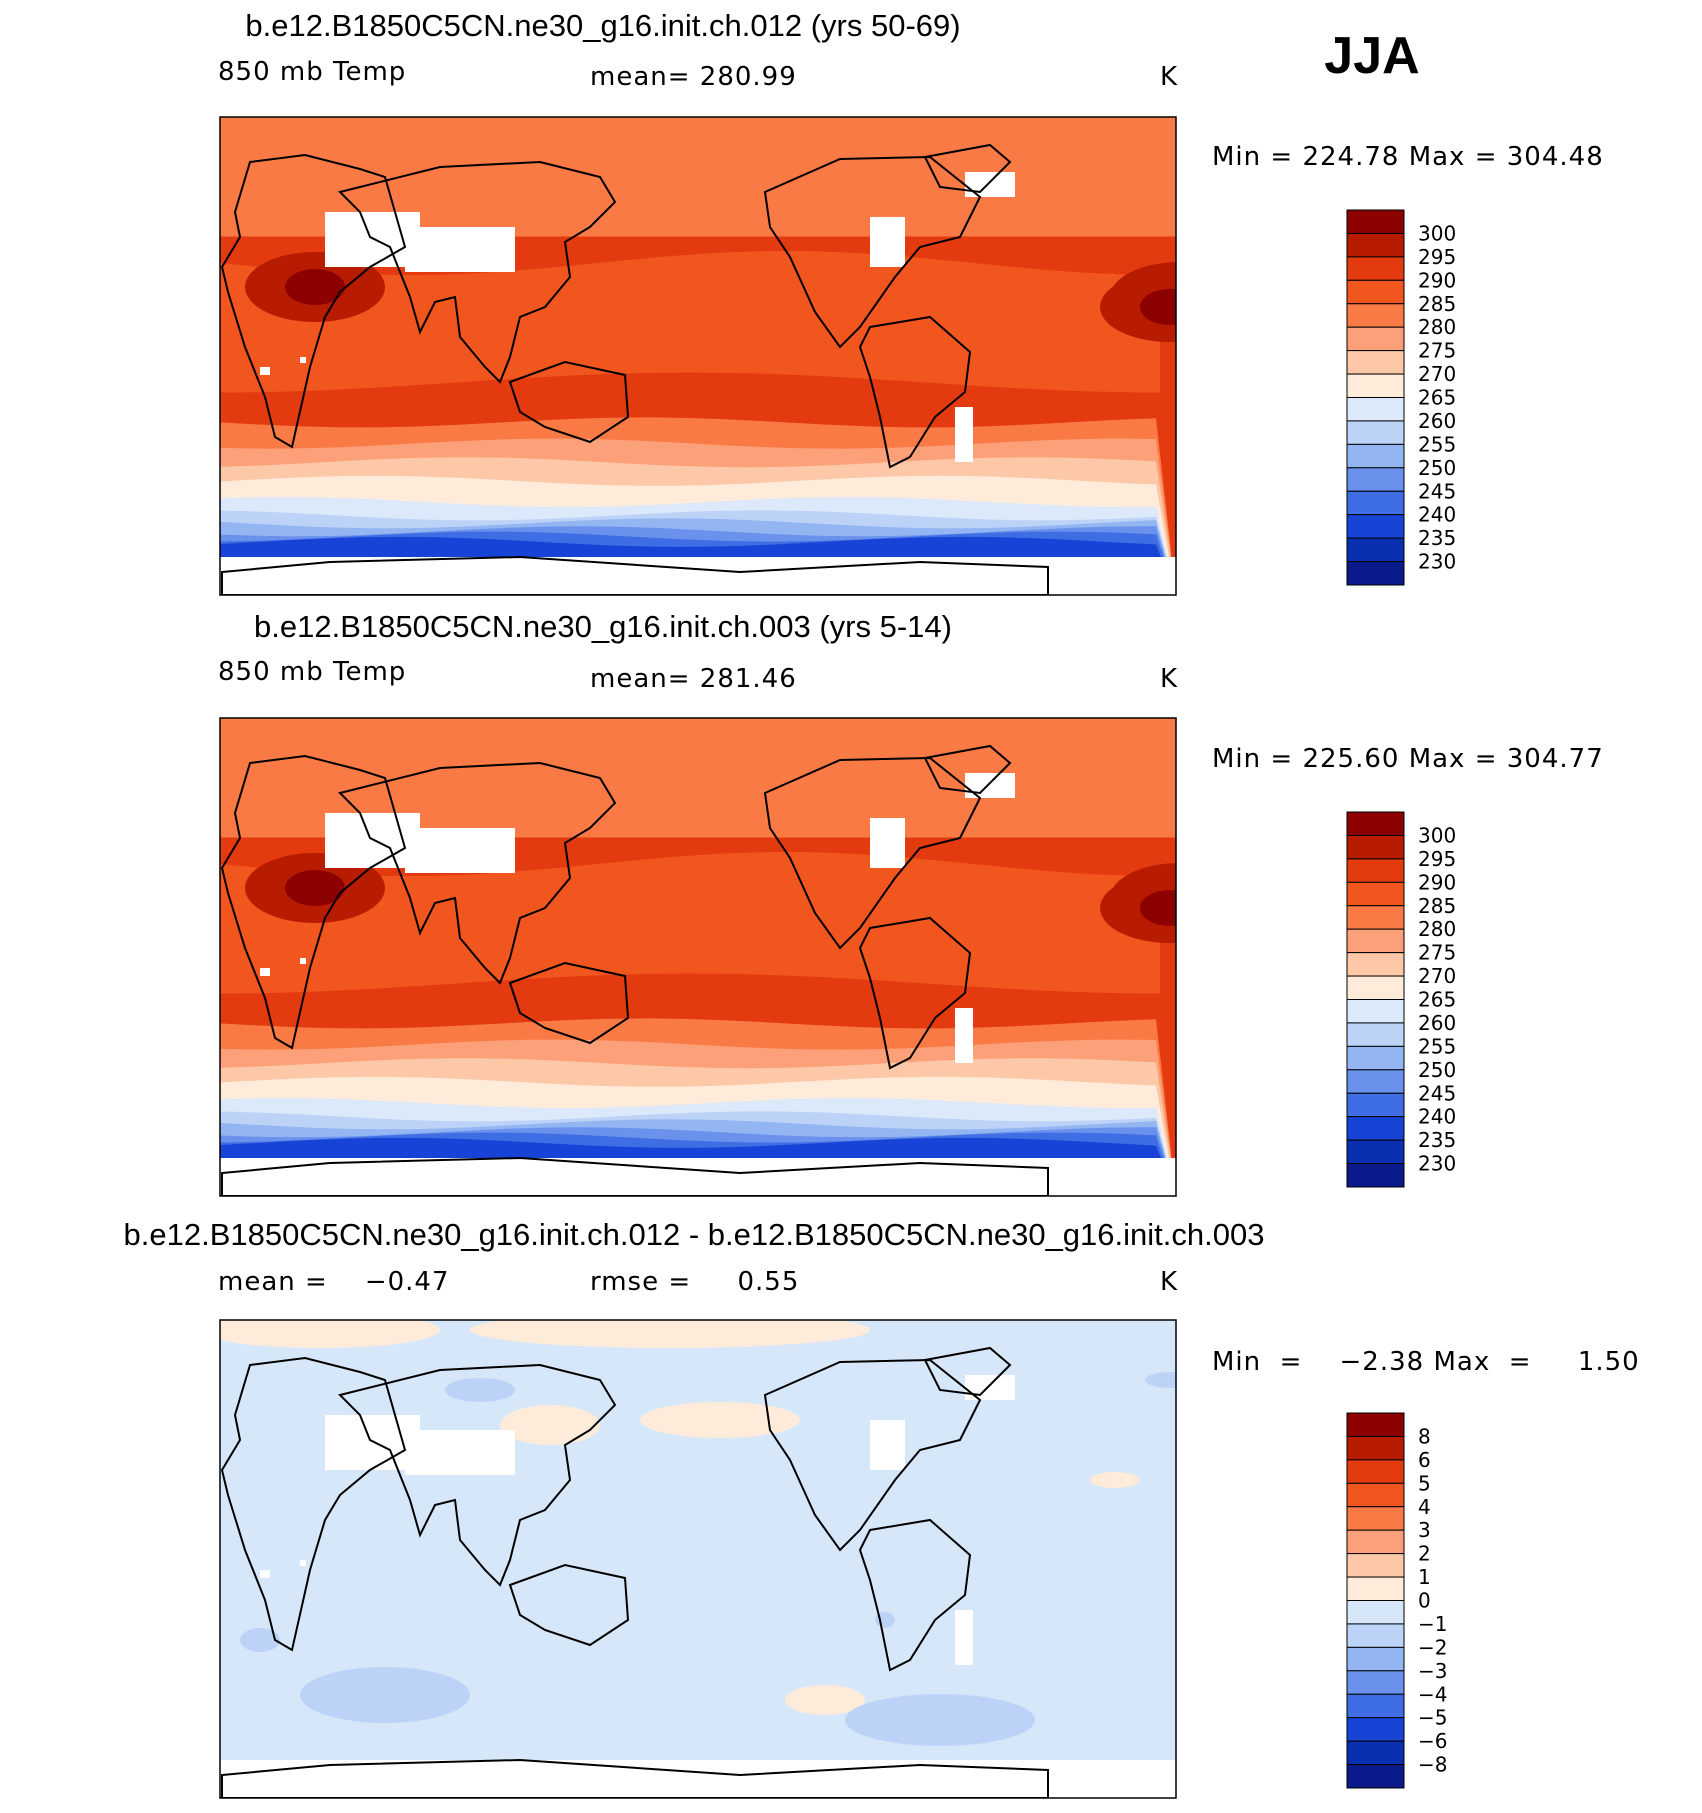 The width and height of the screenshot is (1702, 1813). I want to click on colorbar-tick-label: 300, so click(1437, 835).